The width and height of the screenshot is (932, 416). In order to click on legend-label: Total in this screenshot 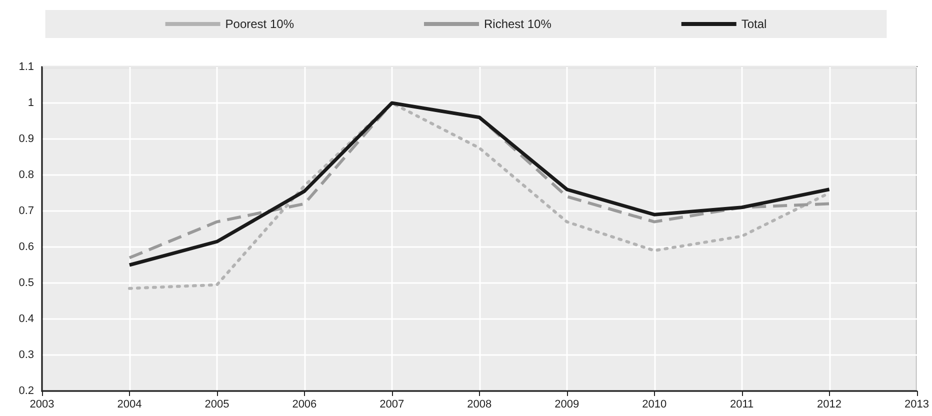, I will do `click(754, 24)`.